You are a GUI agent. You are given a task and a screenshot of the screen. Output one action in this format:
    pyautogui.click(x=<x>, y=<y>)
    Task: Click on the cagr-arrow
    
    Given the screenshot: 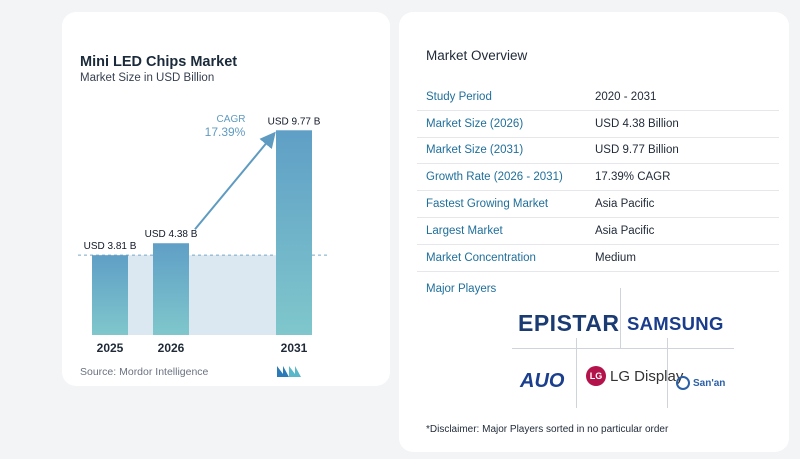 What is the action you would take?
    pyautogui.click(x=235, y=180)
    